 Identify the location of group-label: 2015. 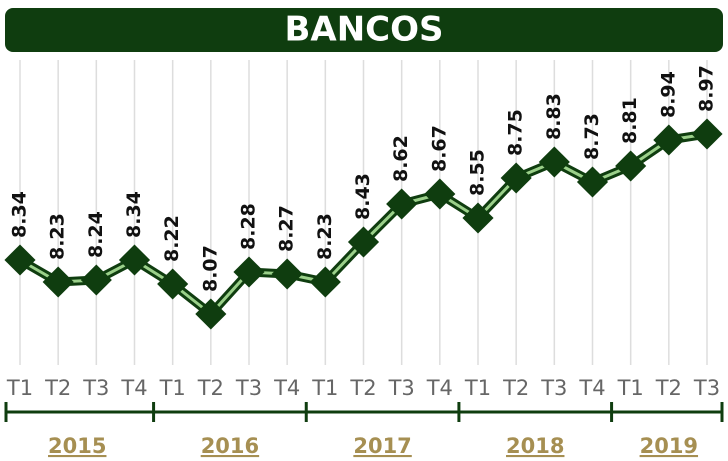
(77, 446).